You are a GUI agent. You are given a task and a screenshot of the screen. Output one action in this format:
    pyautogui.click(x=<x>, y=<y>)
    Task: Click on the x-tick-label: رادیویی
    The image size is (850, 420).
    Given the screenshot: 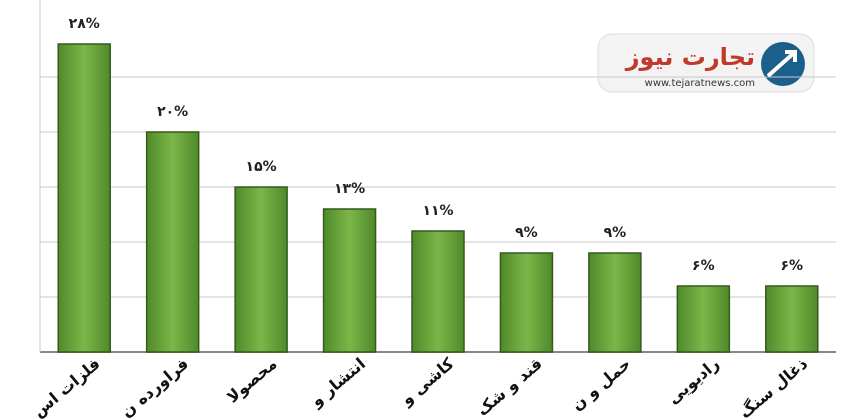 What is the action you would take?
    pyautogui.click(x=693, y=381)
    